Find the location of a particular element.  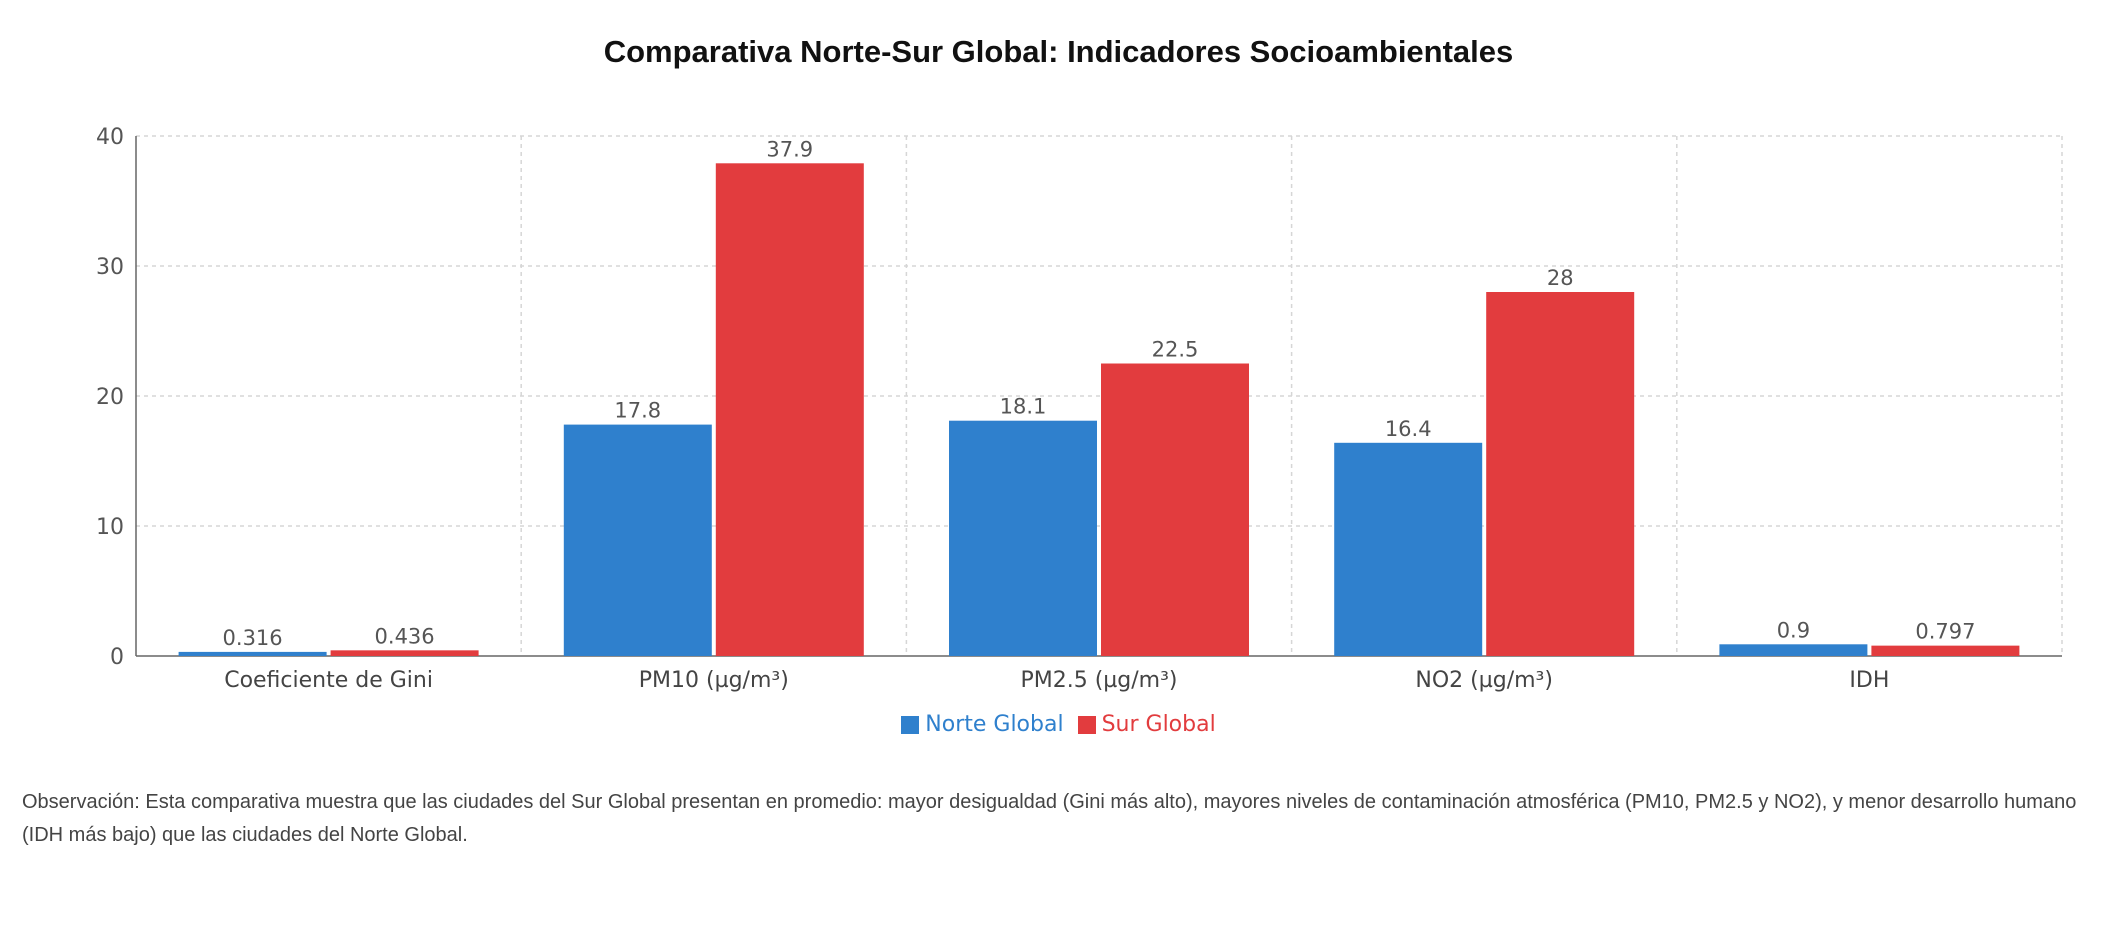

legend: Norte Global Sur Global is located at coordinates (1058, 724).